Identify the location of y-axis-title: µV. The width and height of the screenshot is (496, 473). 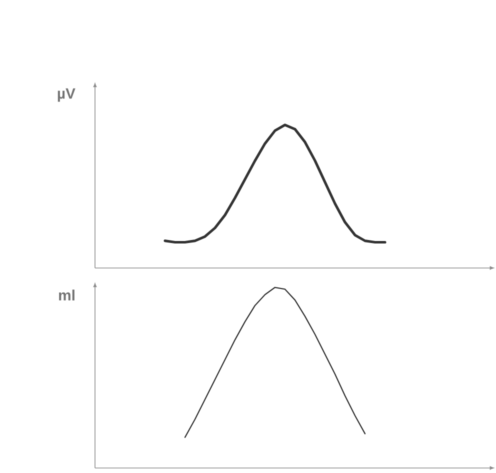
(67, 95).